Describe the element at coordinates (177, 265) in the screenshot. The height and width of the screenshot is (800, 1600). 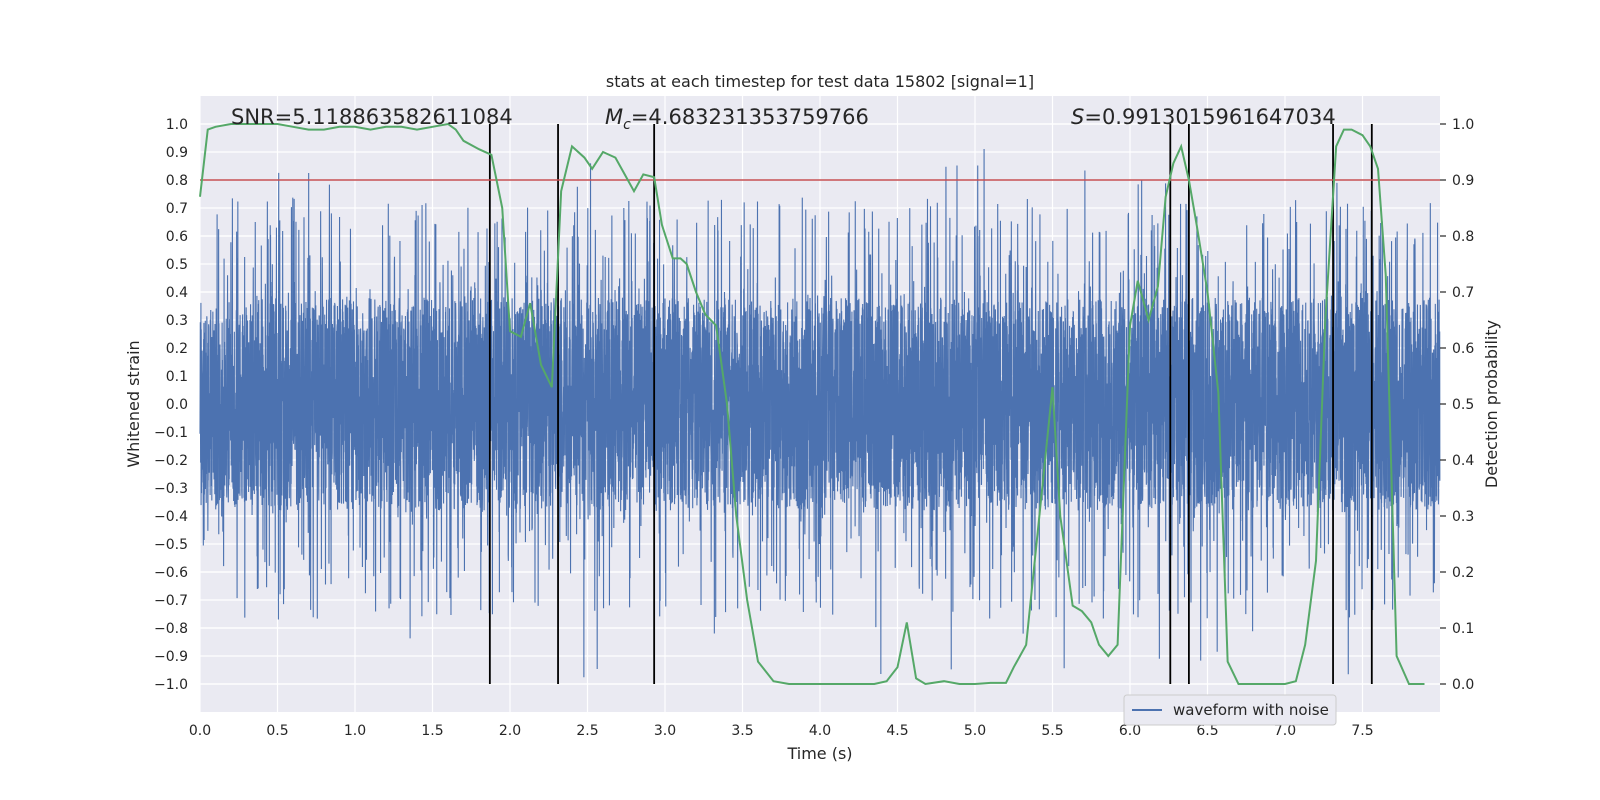
I see `y-tick-label: 0.5` at that location.